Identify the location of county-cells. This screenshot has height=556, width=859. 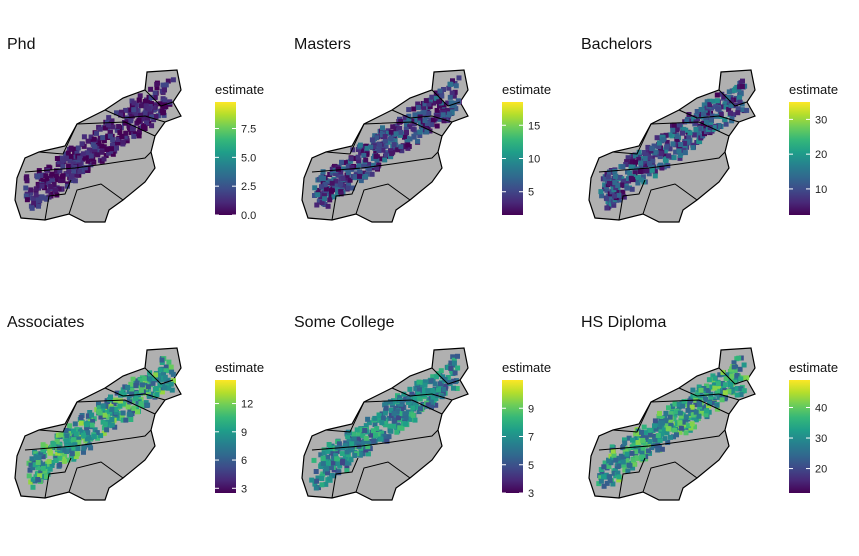
(674, 144).